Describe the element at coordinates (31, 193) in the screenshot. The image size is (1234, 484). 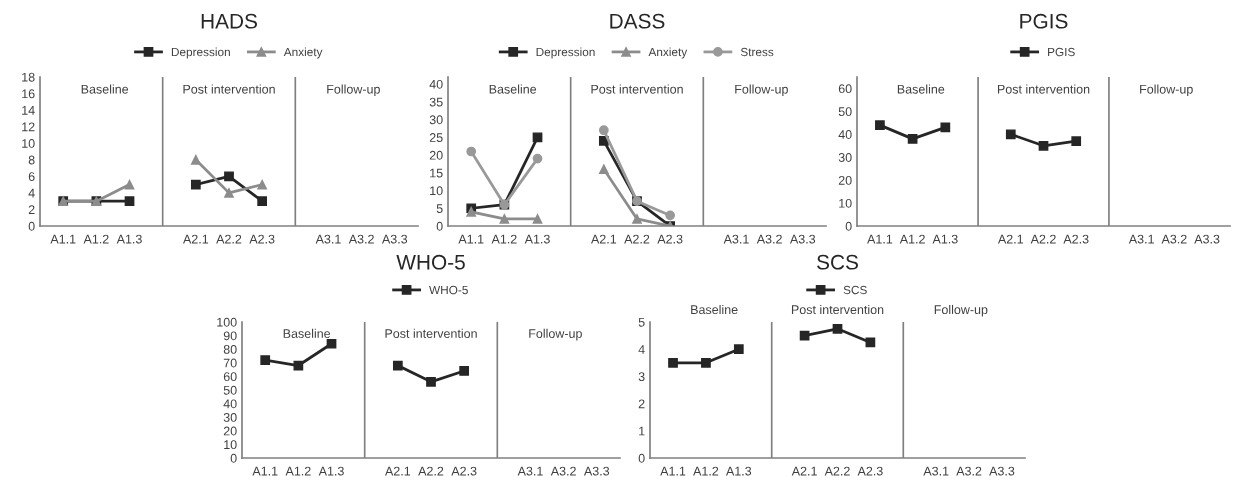
I see `y-tick-label: 4` at that location.